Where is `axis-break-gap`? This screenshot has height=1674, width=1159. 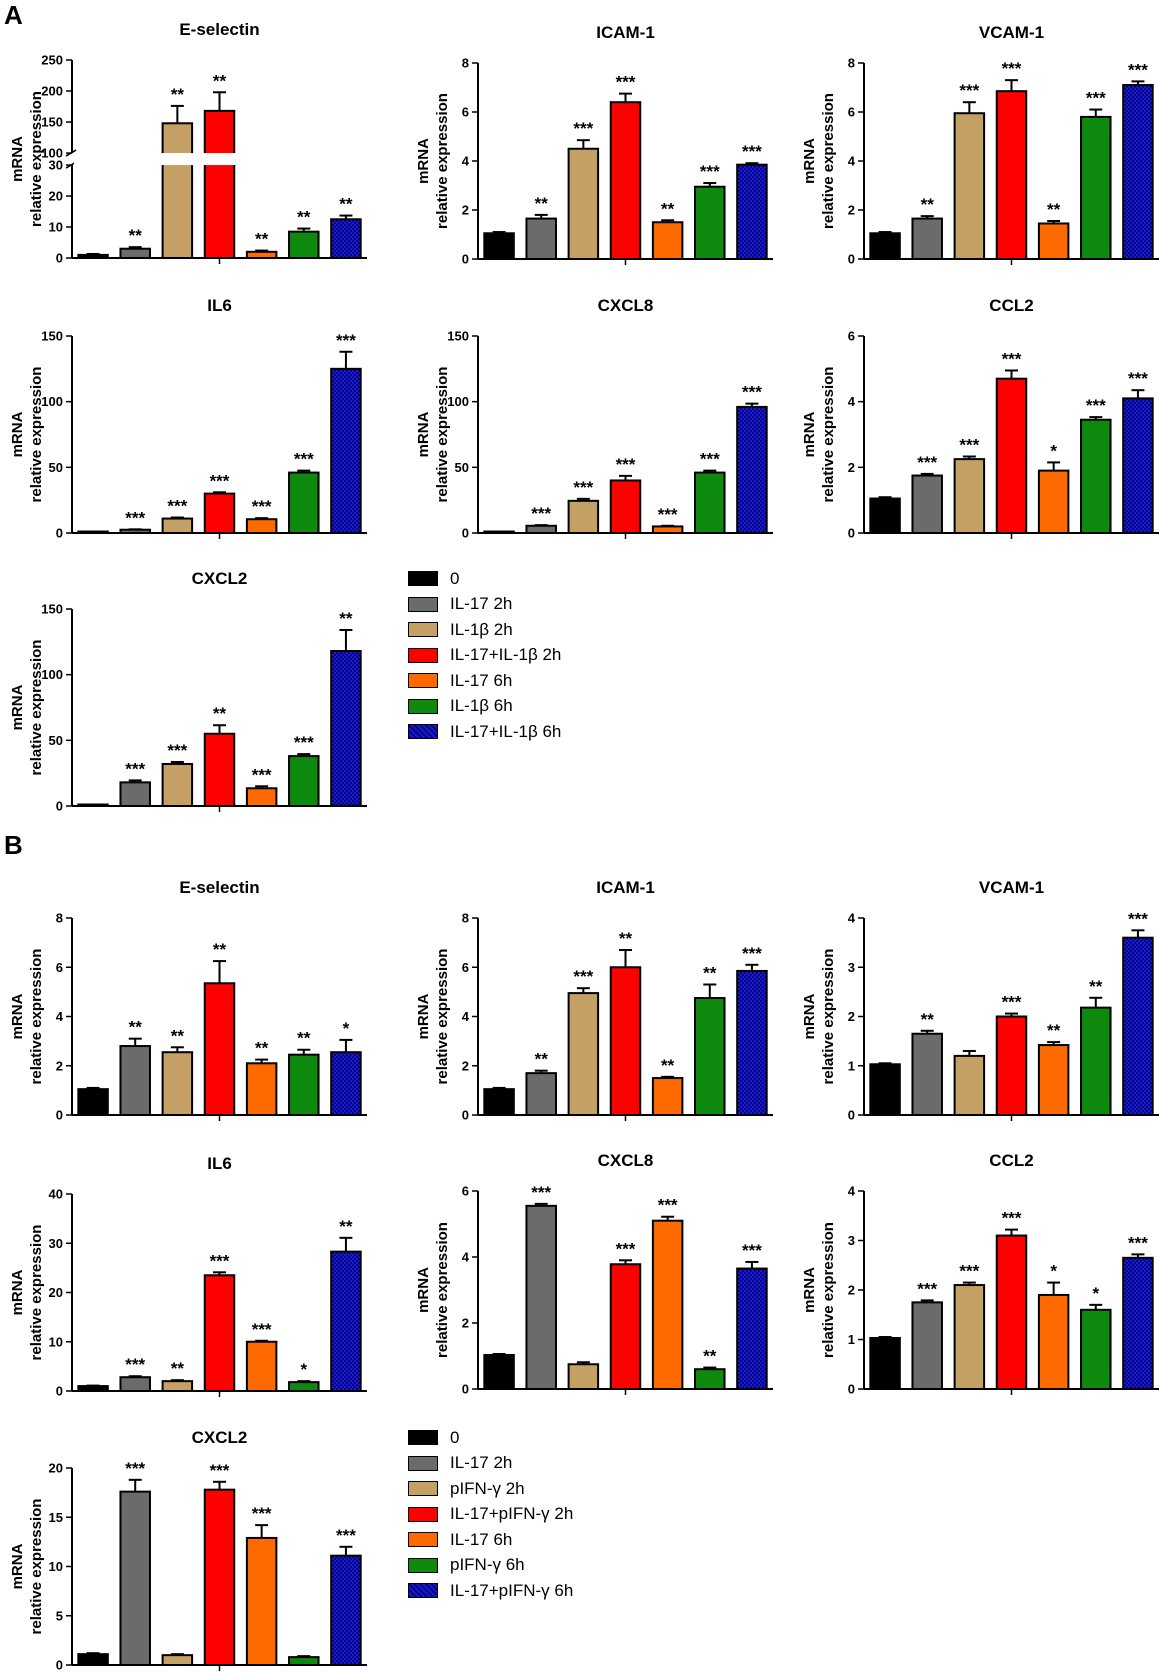 axis-break-gap is located at coordinates (221, 159).